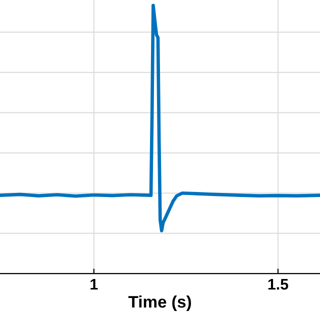 The image size is (320, 320). What do you see at coordinates (159, 303) in the screenshot?
I see `x-axis-title: Time (s)` at bounding box center [159, 303].